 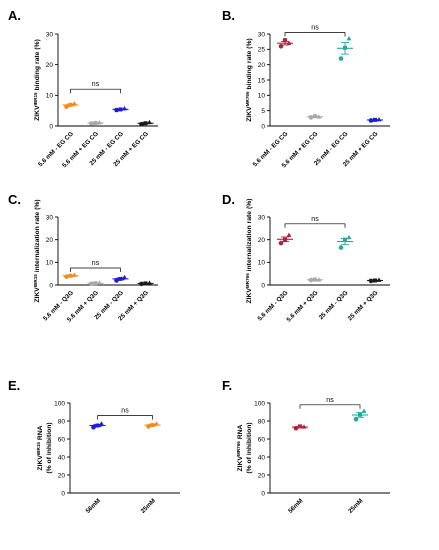 What do you see at coordinates (262, 50) in the screenshot?
I see `y-tick-label: 25` at bounding box center [262, 50].